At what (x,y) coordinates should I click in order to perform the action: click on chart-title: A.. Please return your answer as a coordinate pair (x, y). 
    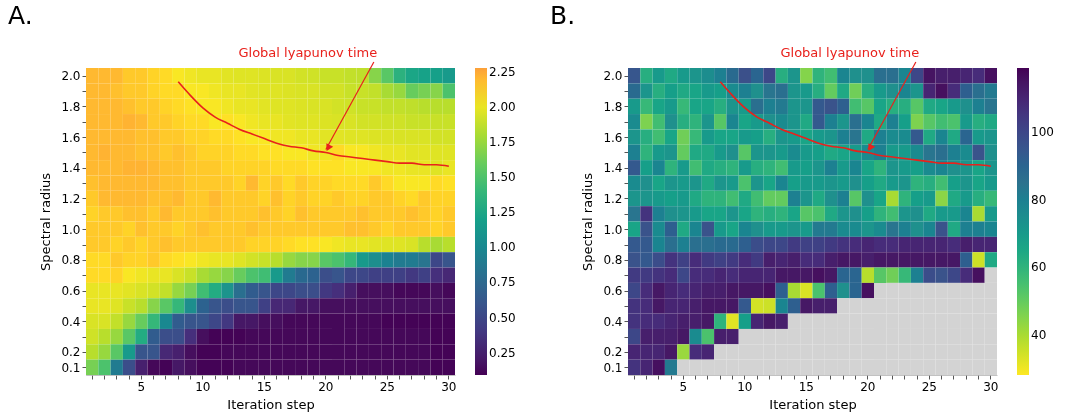
    Looking at the image, I should click on (20, 15).